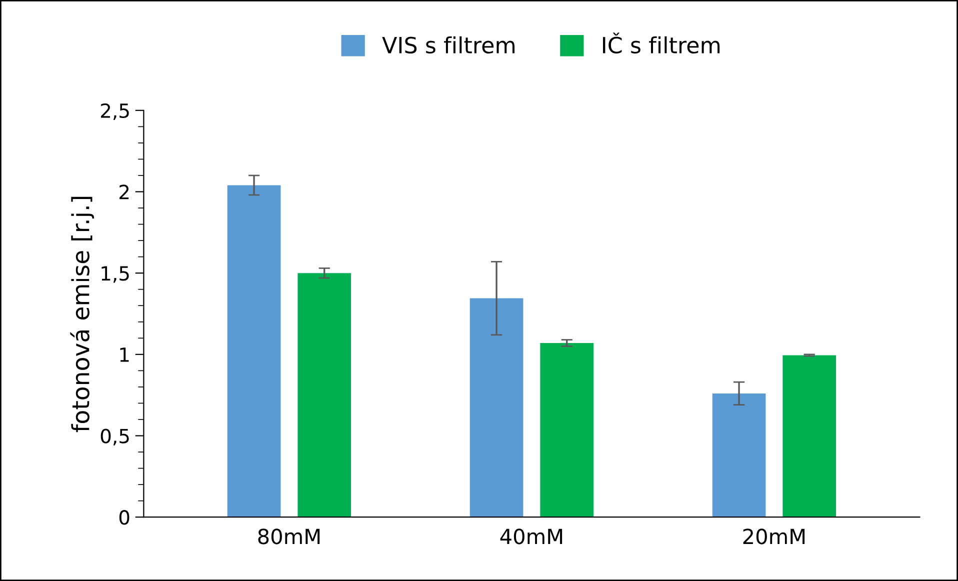 This screenshot has height=581, width=958. Describe the element at coordinates (114, 437) in the screenshot. I see `y-tick-label: 0,5` at that location.